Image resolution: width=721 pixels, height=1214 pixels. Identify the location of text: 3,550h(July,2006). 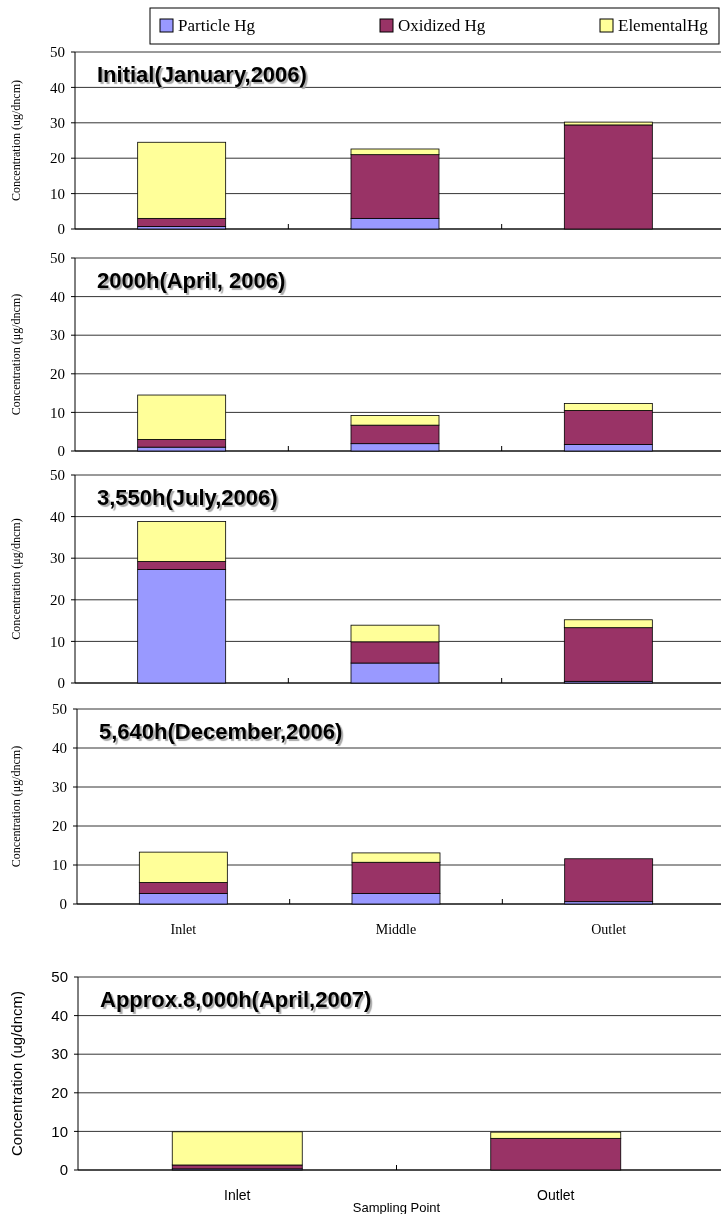
(187, 497).